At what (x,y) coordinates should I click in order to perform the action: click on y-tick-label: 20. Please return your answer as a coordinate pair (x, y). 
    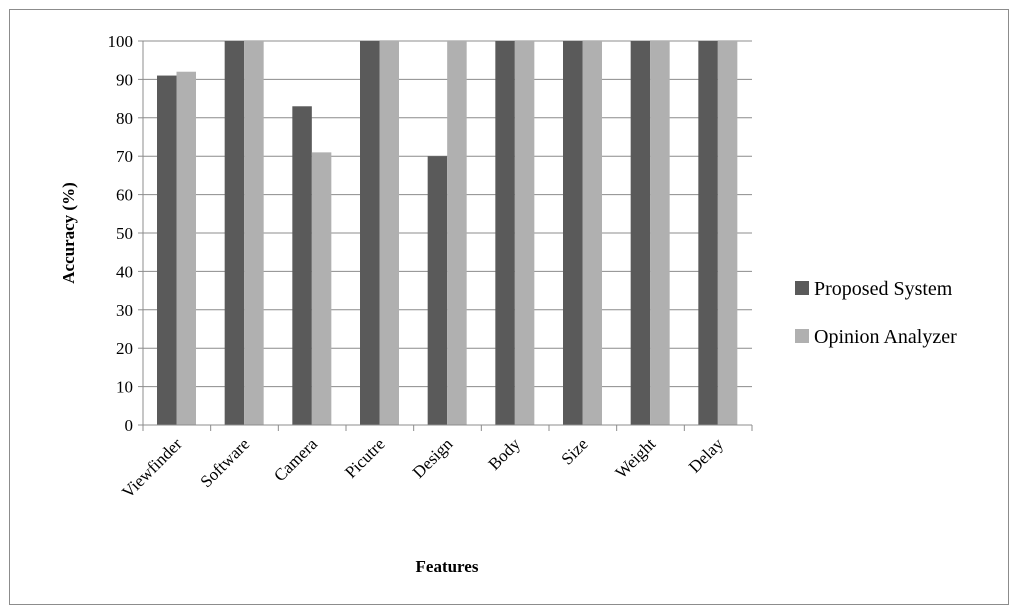
    Looking at the image, I should click on (124, 348).